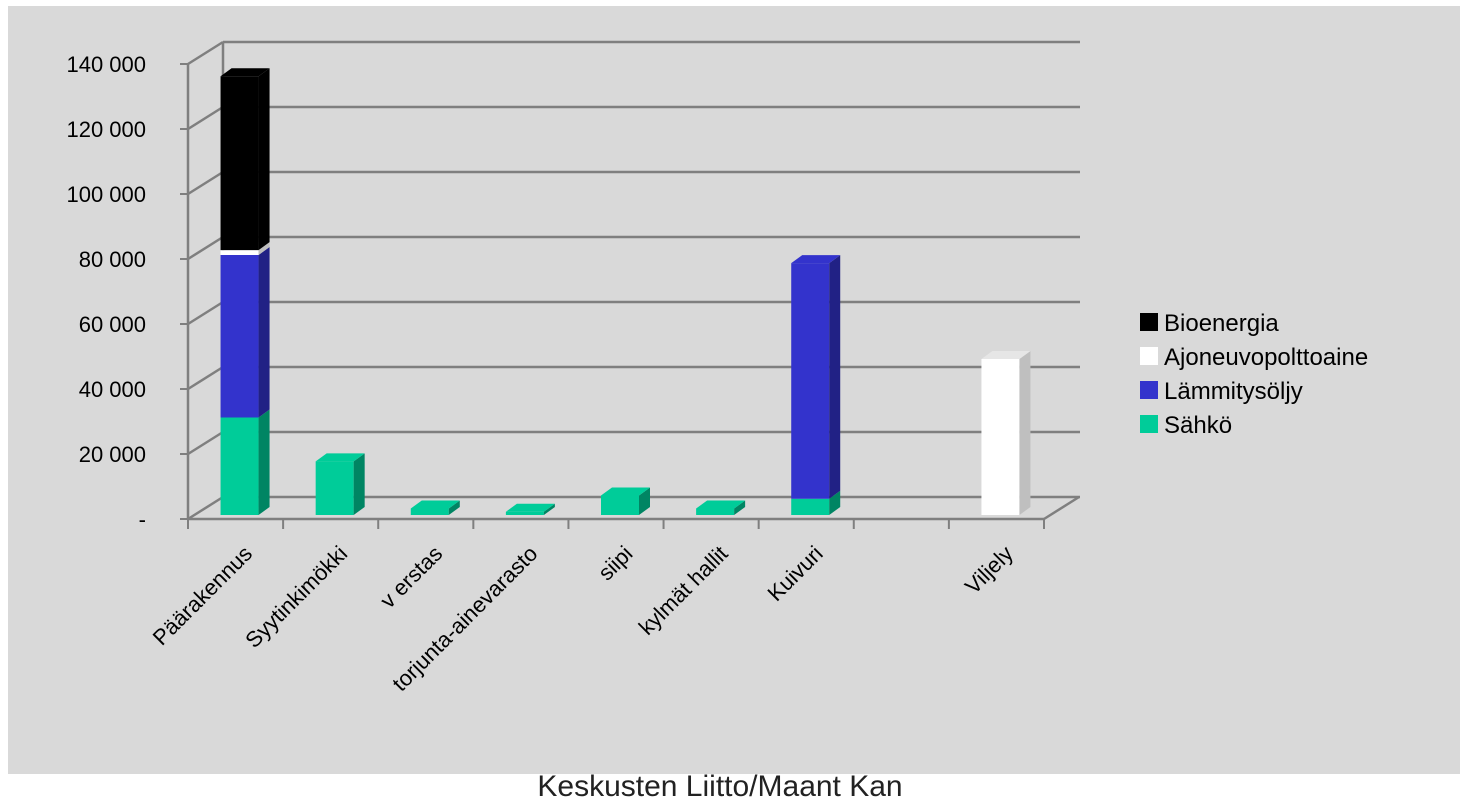 Image resolution: width=1460 pixels, height=806 pixels. What do you see at coordinates (142, 519) in the screenshot?
I see `y-tick-label: -` at bounding box center [142, 519].